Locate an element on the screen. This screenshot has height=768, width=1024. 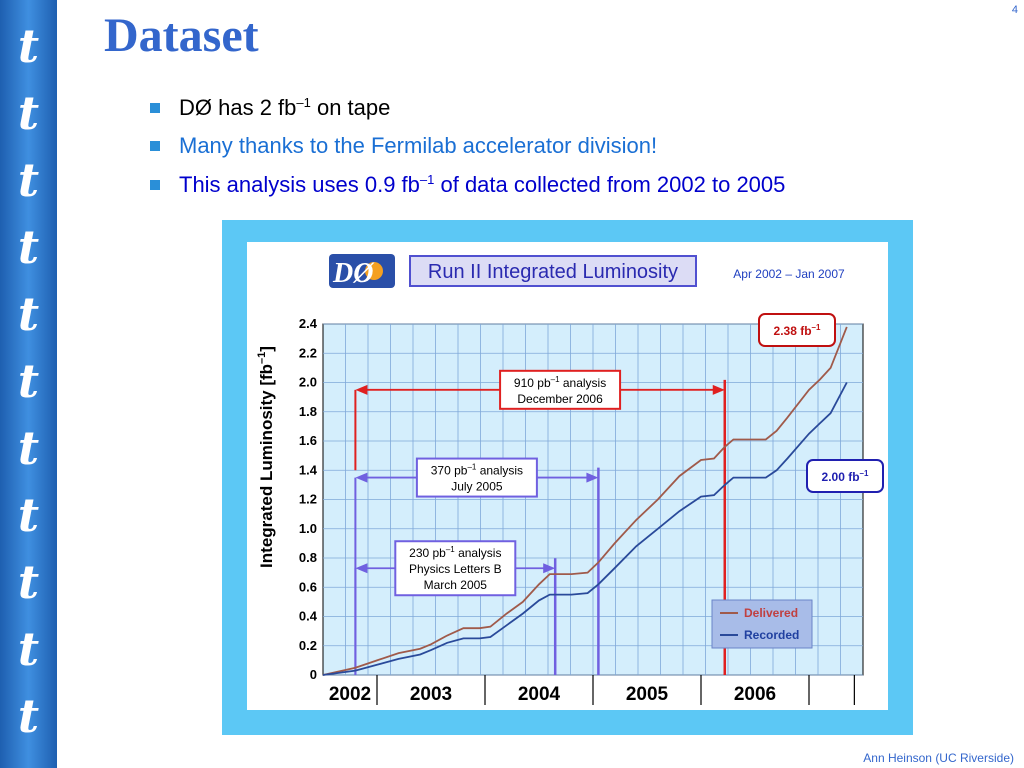
analysis-marker-label: Physics Letters B is located at coordinates (455, 569).